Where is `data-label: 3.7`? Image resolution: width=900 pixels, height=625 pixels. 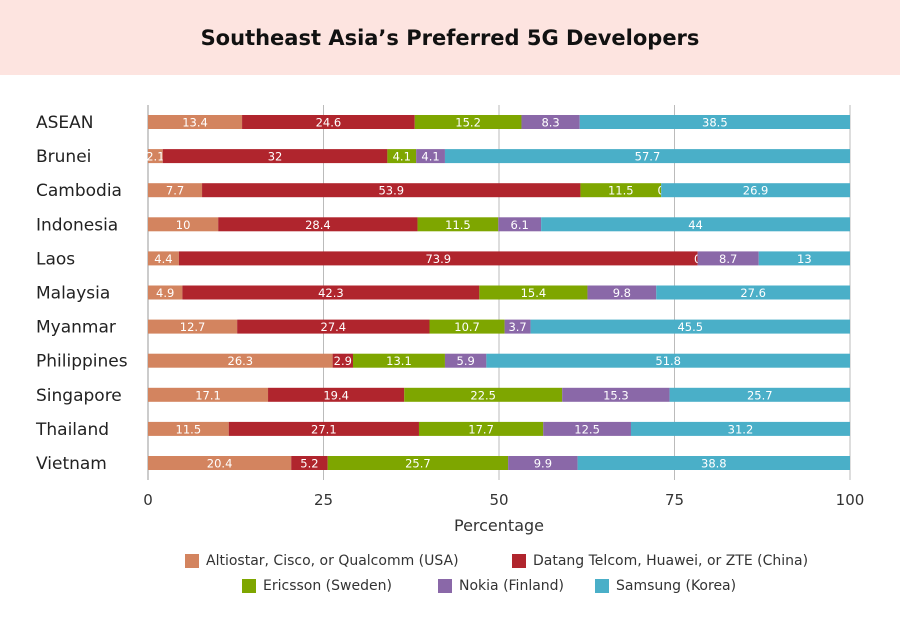
data-label: 3.7 is located at coordinates (517, 327).